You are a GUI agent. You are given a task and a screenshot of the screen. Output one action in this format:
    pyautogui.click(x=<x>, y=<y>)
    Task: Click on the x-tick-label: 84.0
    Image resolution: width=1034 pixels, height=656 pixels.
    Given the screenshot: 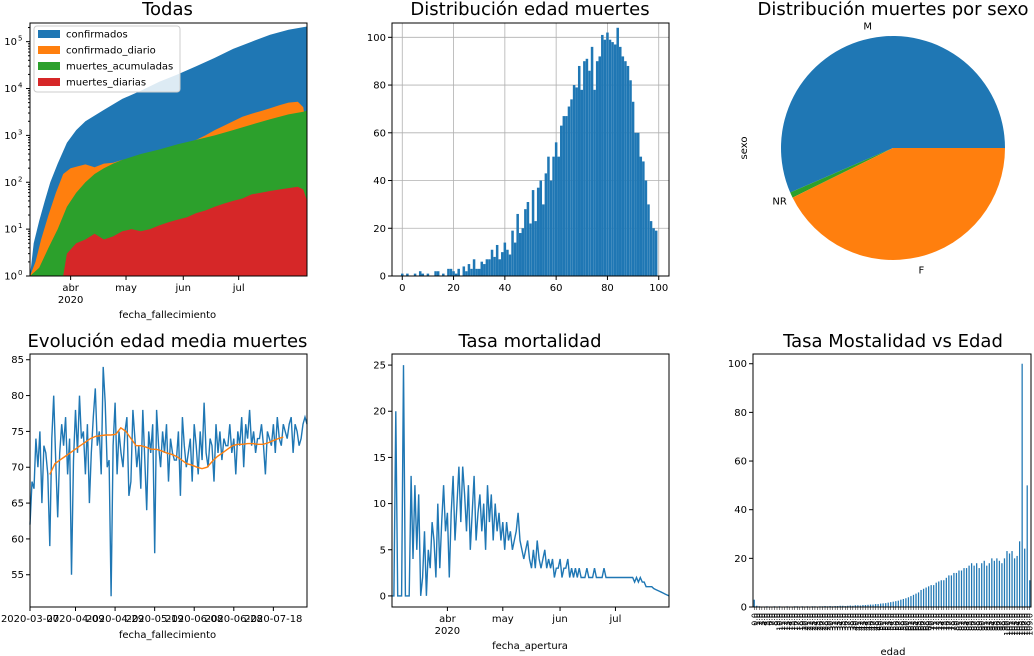 What is the action you would take?
    pyautogui.click(x=967, y=622)
    